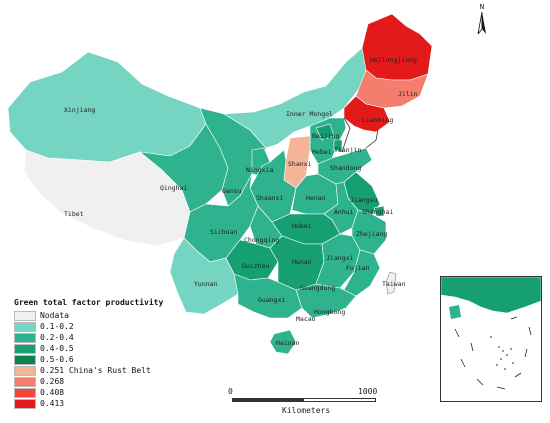  I want to click on label-guangdong: Guangdong, so click(317, 288).